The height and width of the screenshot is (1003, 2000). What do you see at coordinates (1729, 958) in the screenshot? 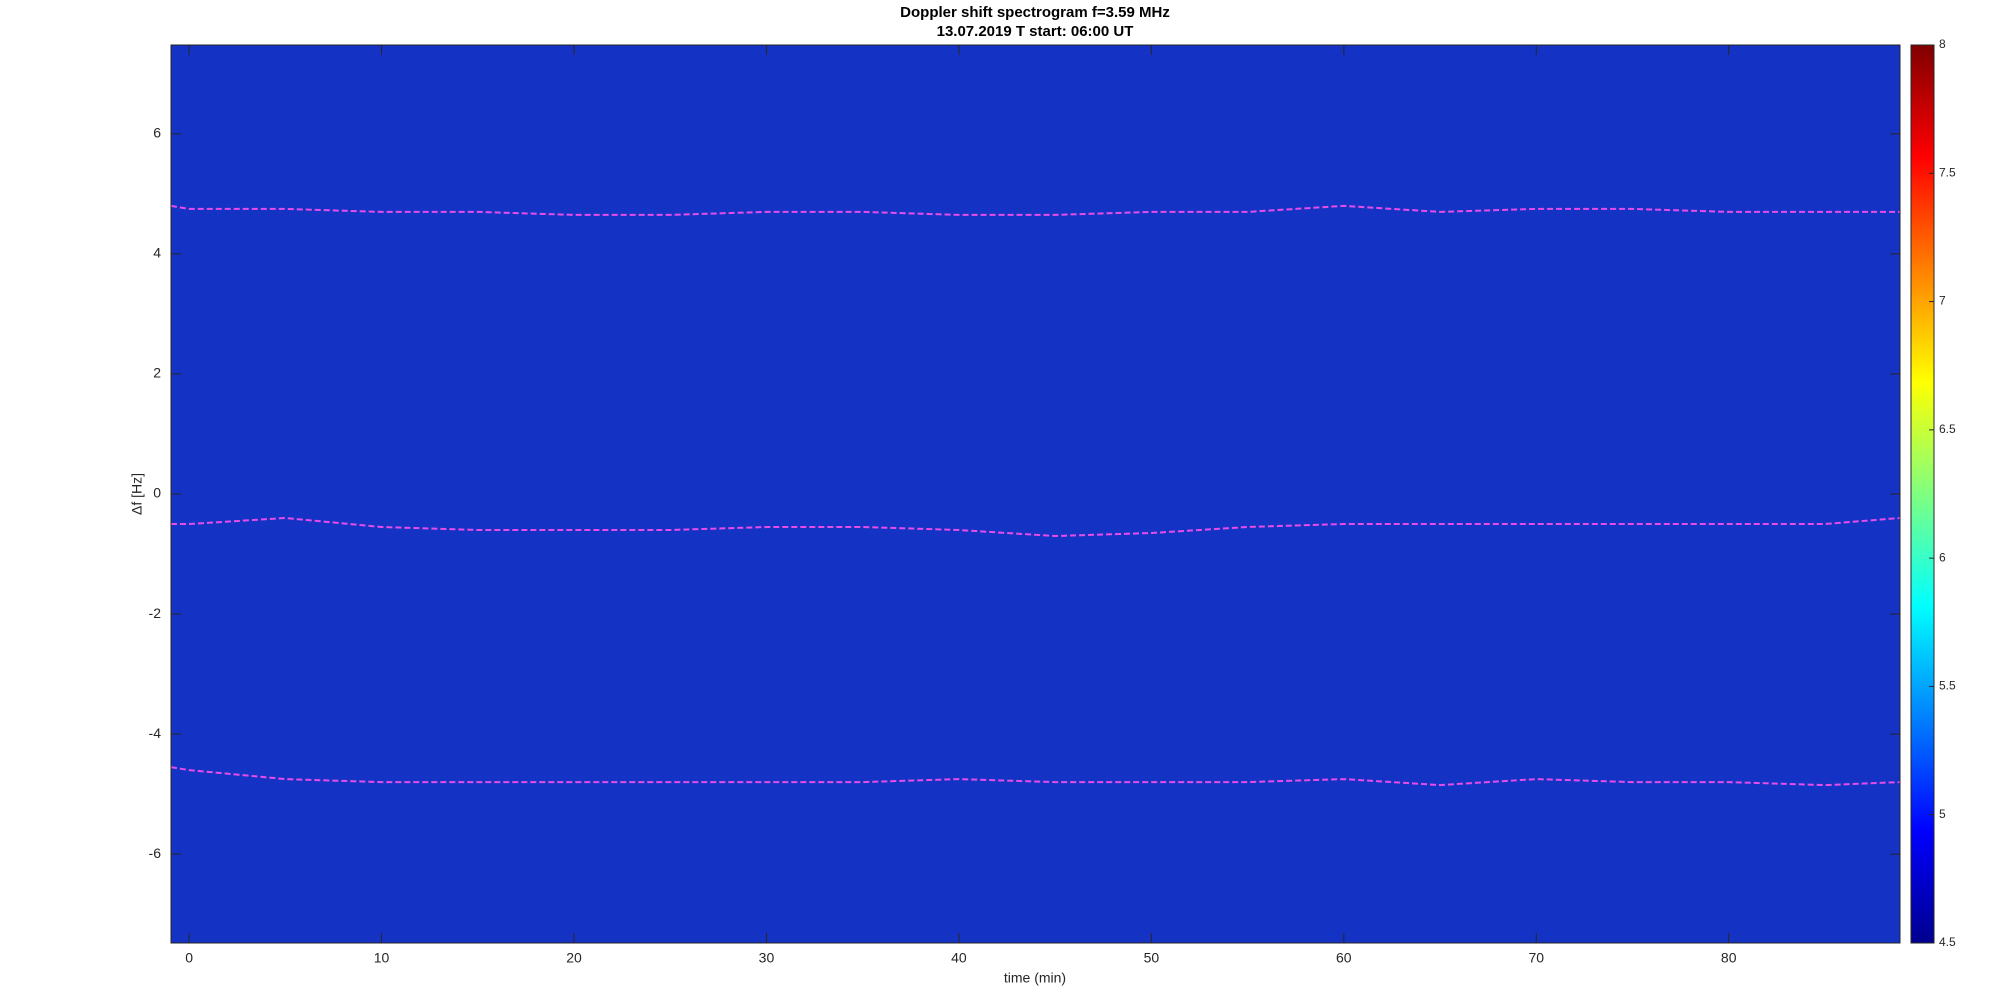
I see `x-tick-label: 80` at bounding box center [1729, 958].